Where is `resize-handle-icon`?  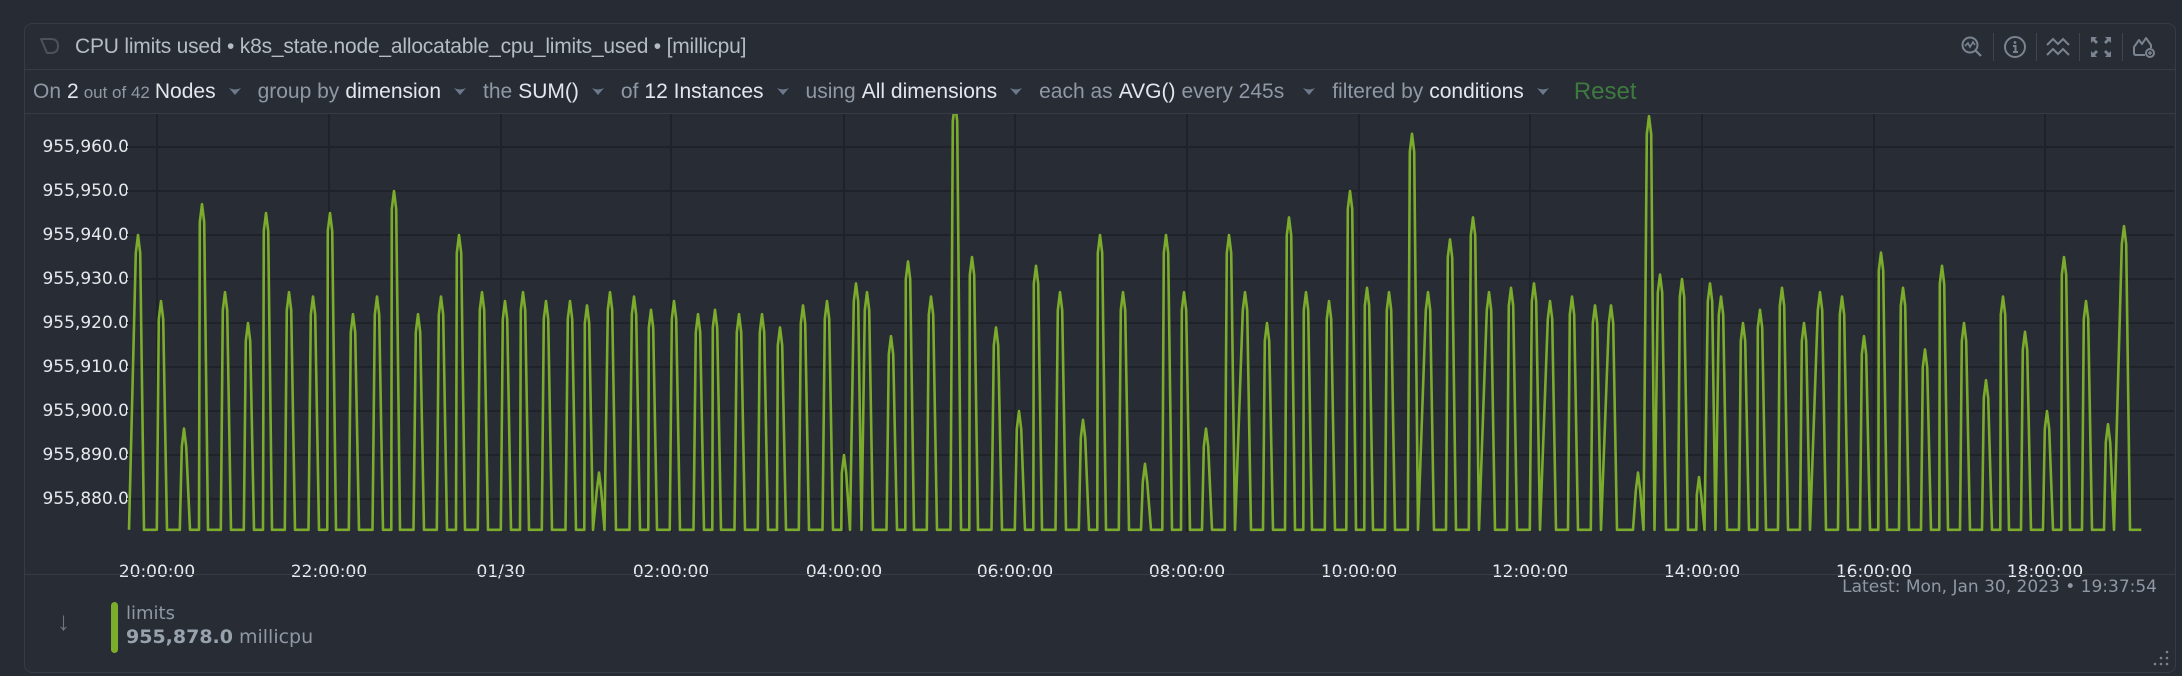 resize-handle-icon is located at coordinates (2161, 658).